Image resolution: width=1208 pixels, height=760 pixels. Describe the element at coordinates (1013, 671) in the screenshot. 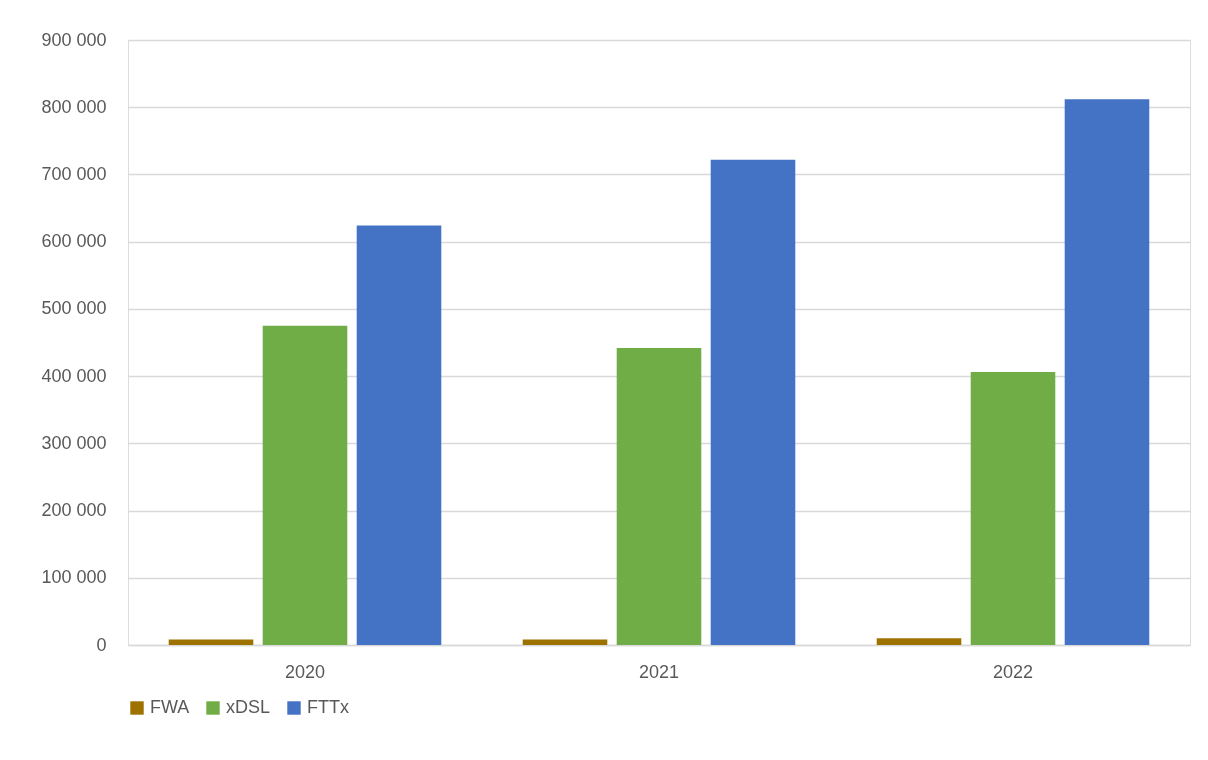

I see `x-tick-label: 2022` at that location.